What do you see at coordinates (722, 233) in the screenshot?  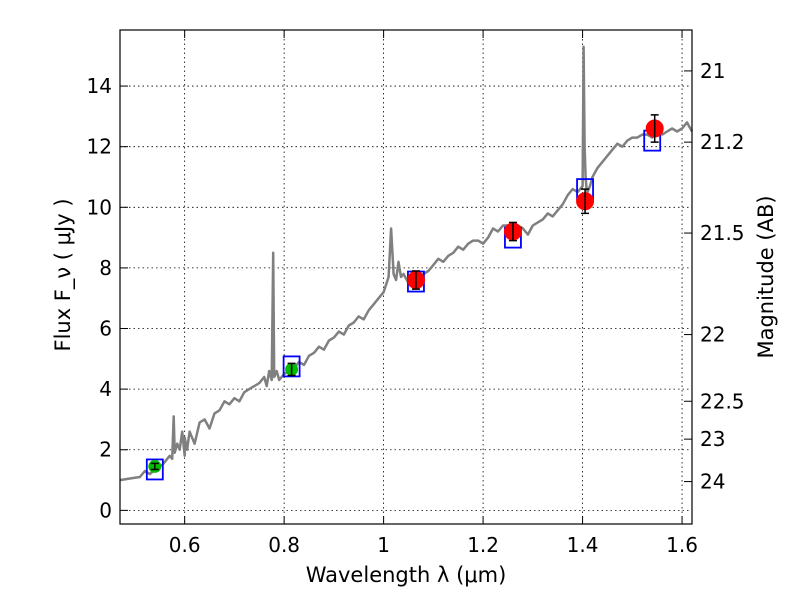 I see `right-tick-label: 21.5` at bounding box center [722, 233].